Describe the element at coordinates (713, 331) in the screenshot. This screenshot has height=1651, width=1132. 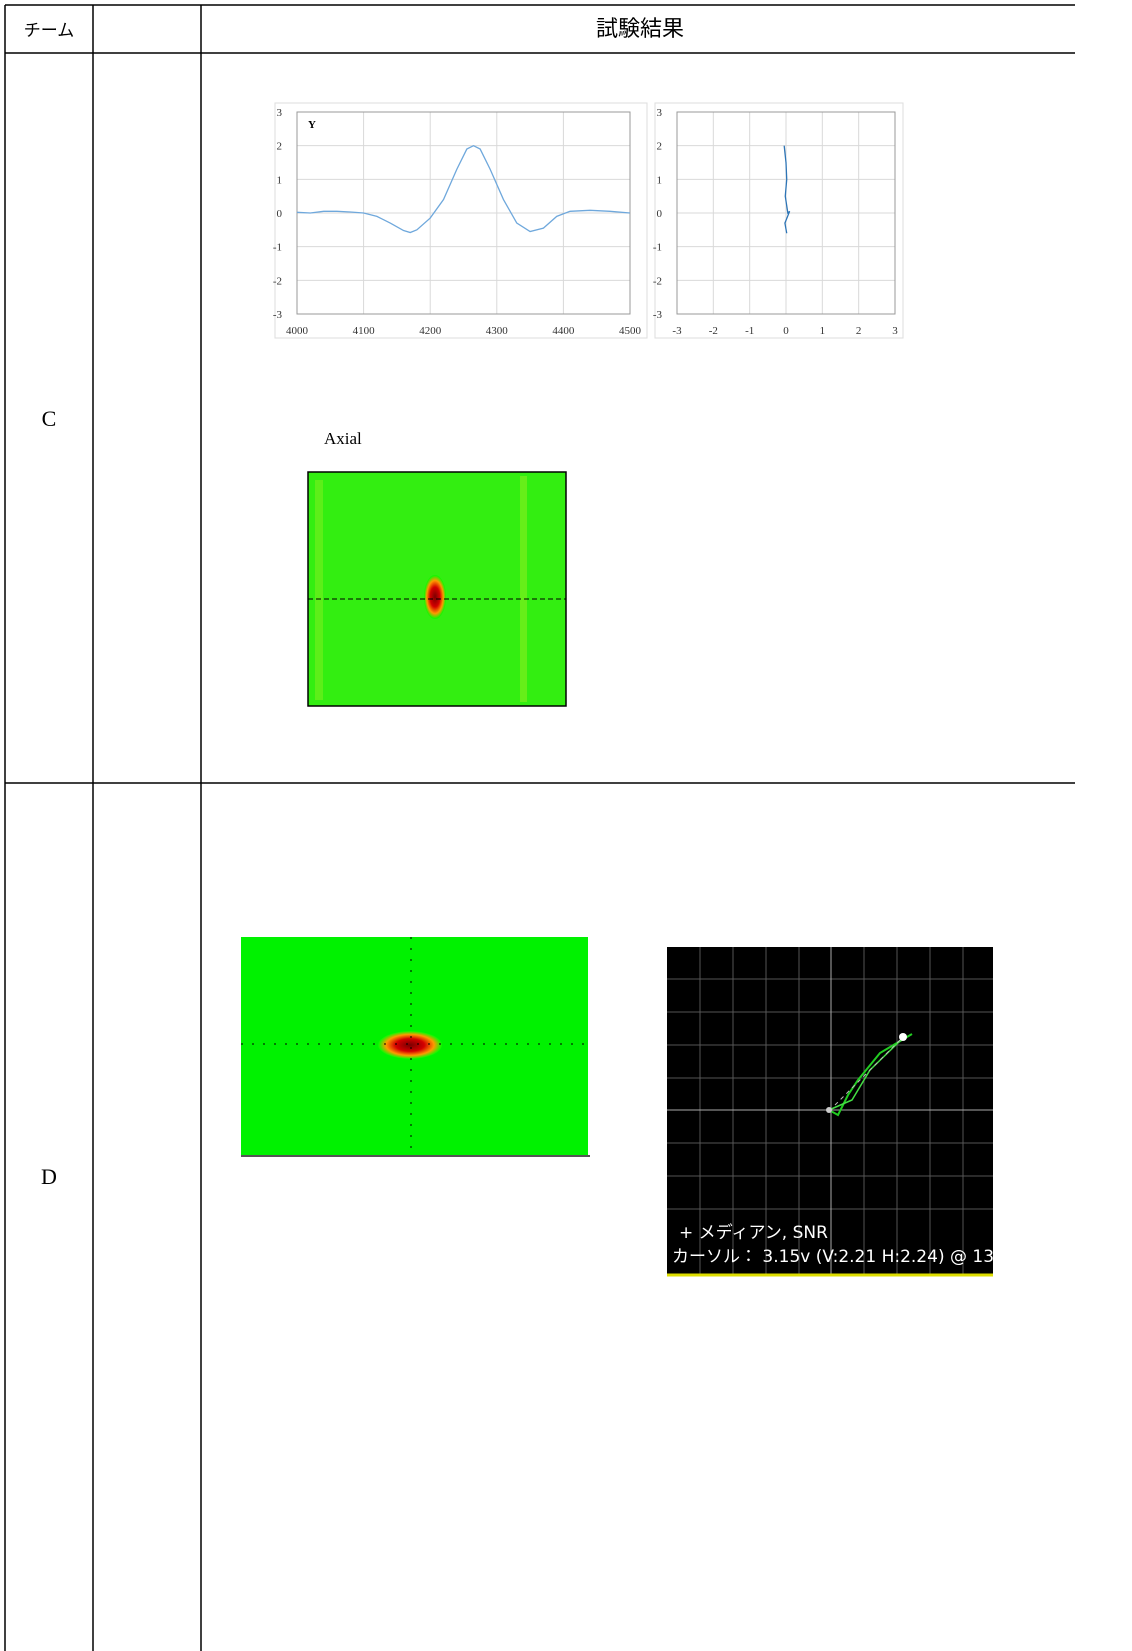
I see `x-tick-label: -2` at that location.